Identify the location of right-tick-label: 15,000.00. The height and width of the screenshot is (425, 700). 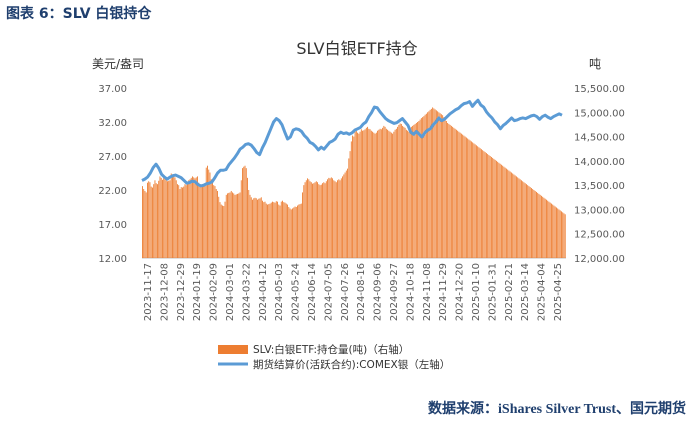
(599, 113).